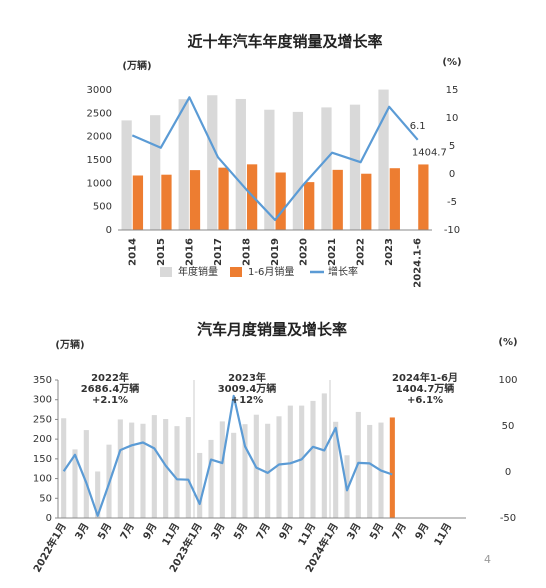  Describe the element at coordinates (361, 252) in the screenshot. I see `x-tick-label: 2022` at that location.